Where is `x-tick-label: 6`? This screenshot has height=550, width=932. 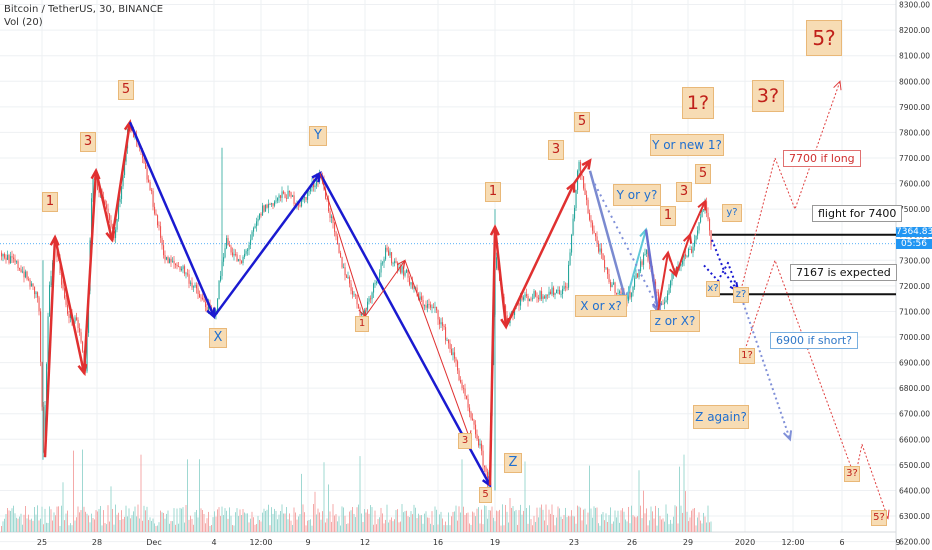
x-tick-label: 6 is located at coordinates (841, 542).